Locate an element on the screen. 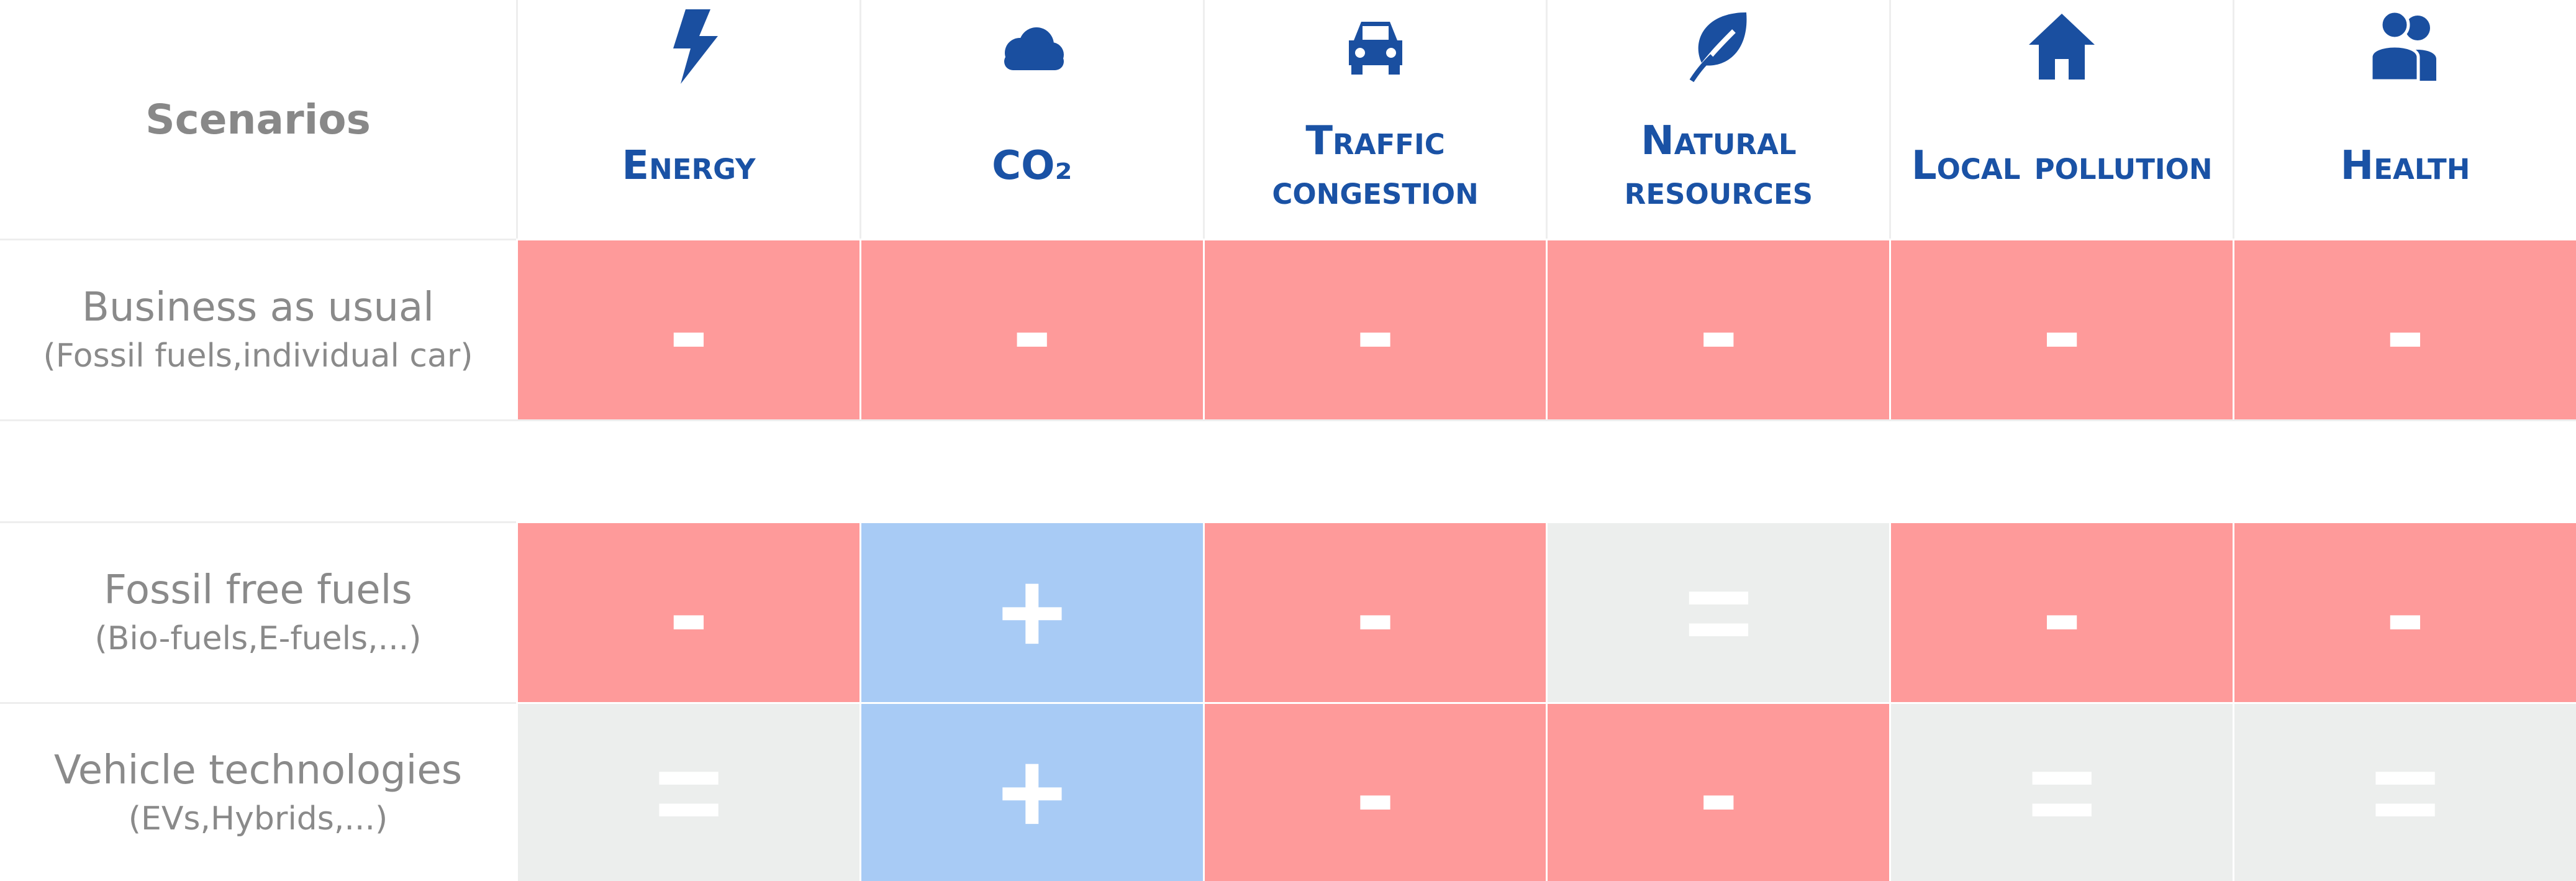 The height and width of the screenshot is (881, 2576). row-subtitle: (Fossil fuels,individual car) is located at coordinates (258, 356).